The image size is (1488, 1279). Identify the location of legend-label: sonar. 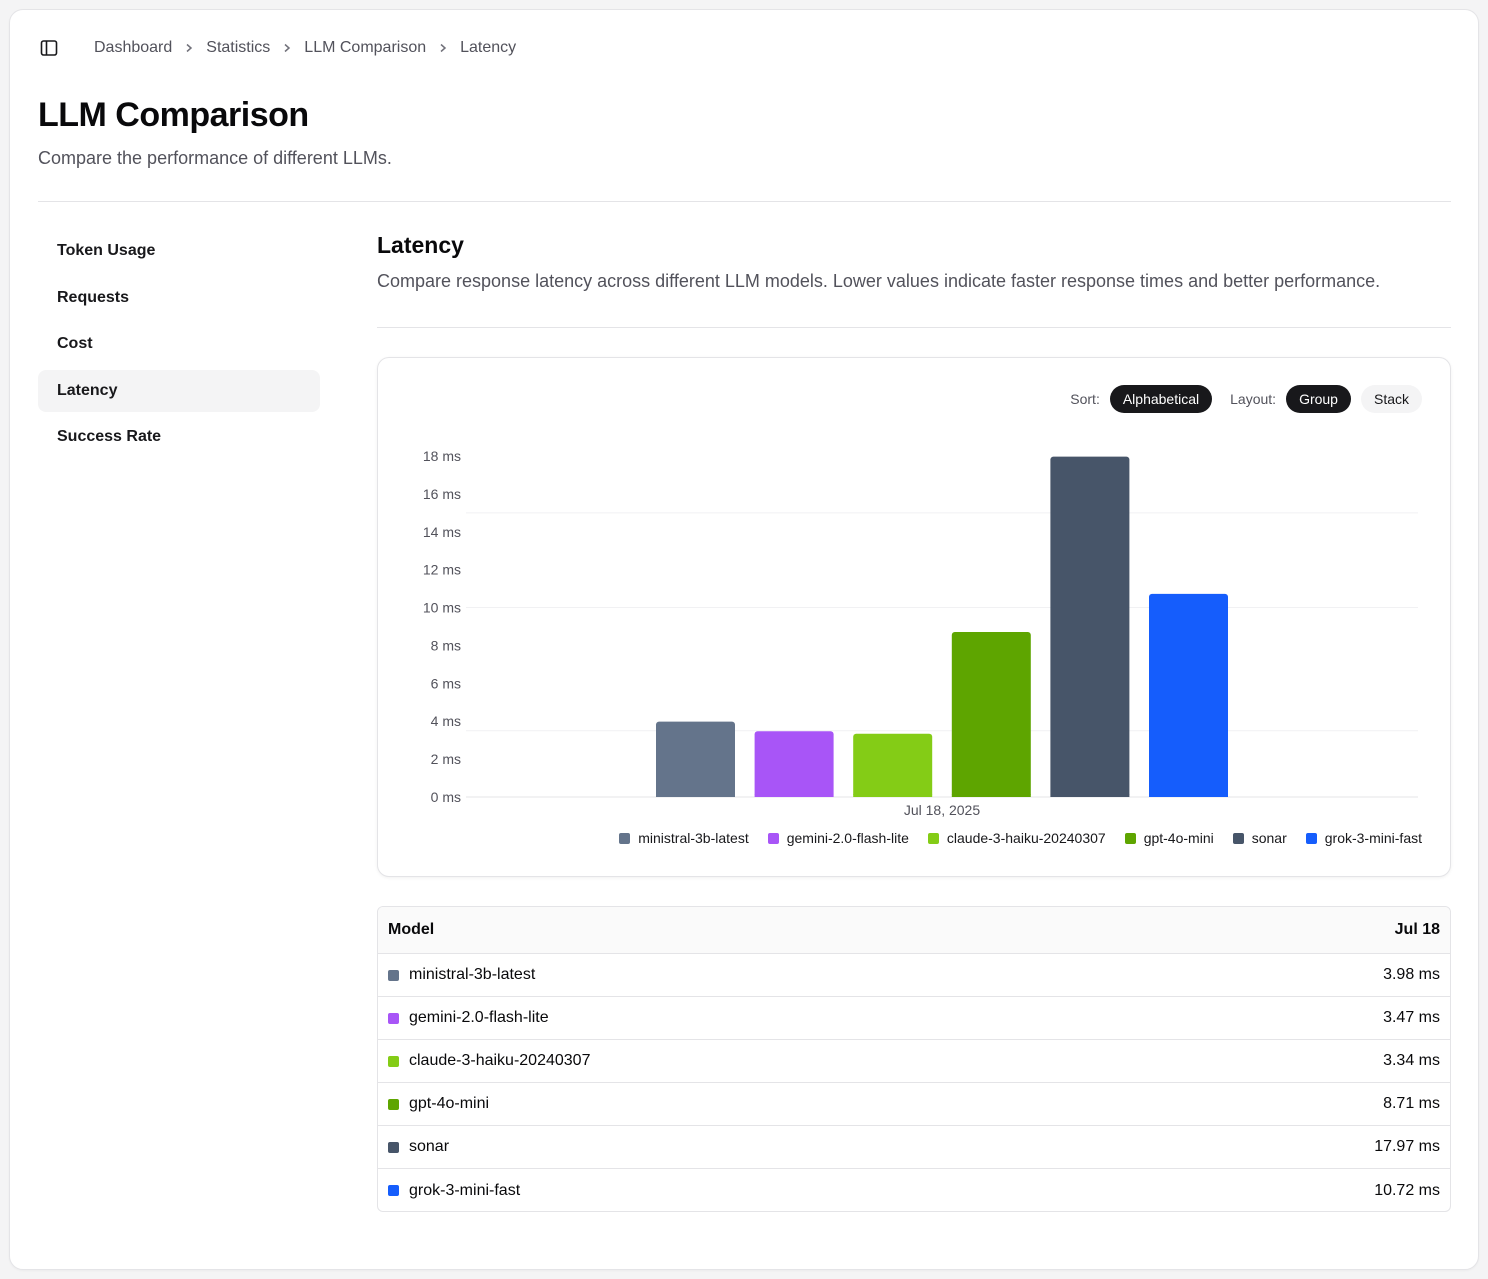
(1269, 838).